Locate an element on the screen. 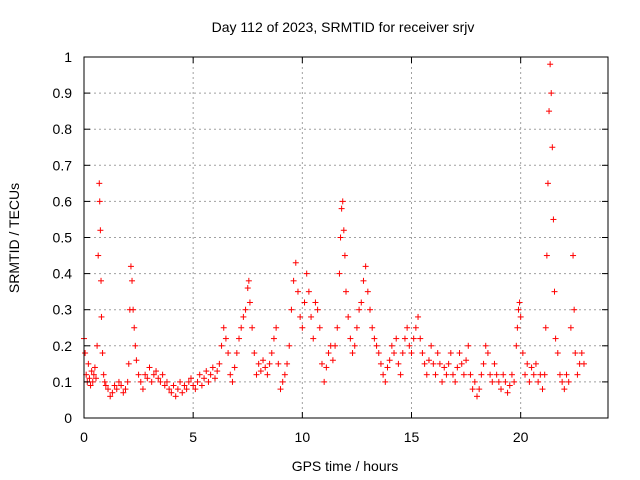 The image size is (640, 480). x-tick-label: 5 is located at coordinates (193, 437).